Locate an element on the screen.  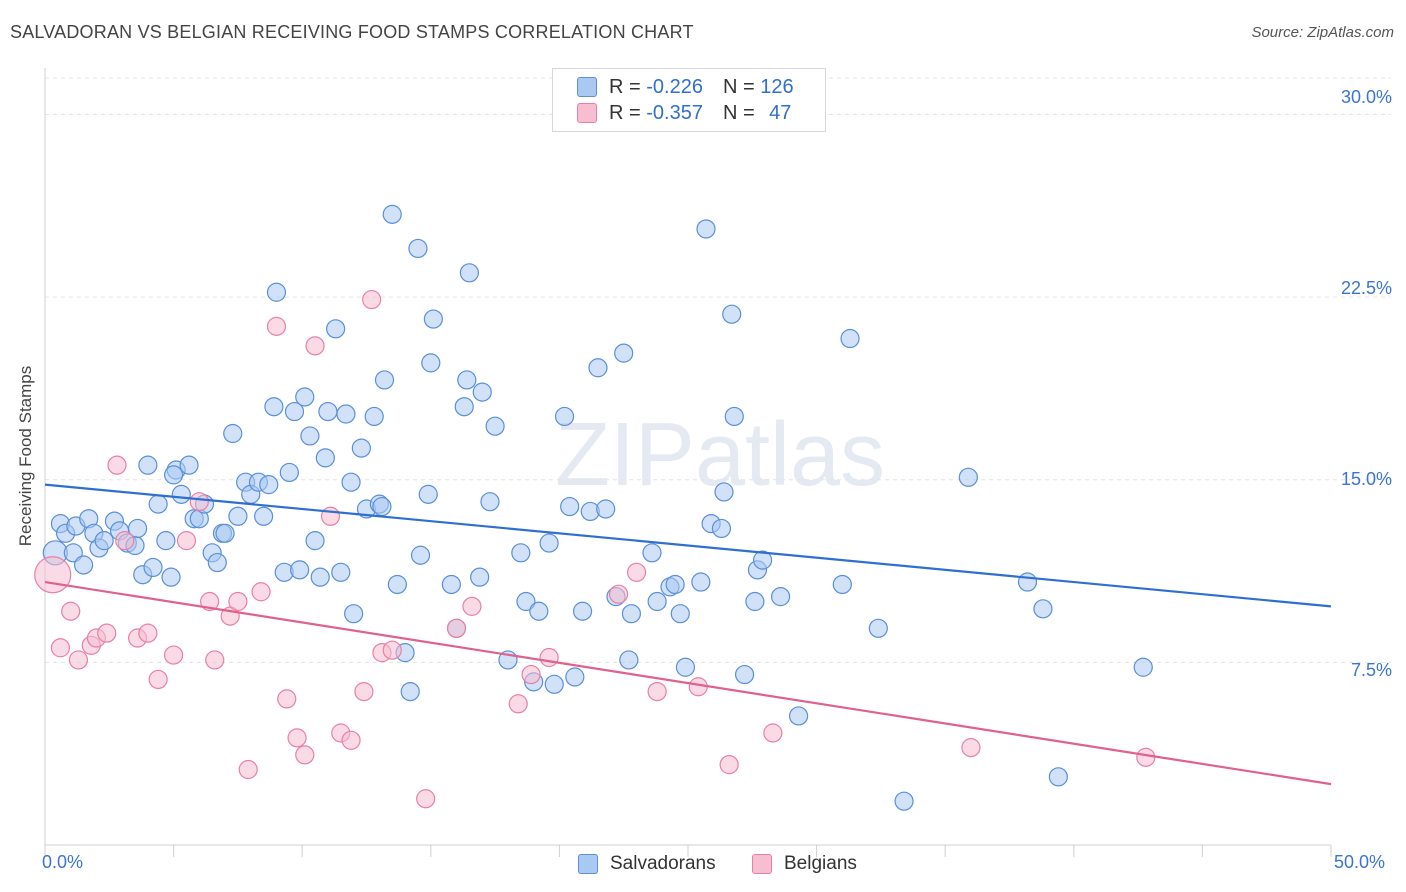
n-value: 126 is located at coordinates (777, 86).